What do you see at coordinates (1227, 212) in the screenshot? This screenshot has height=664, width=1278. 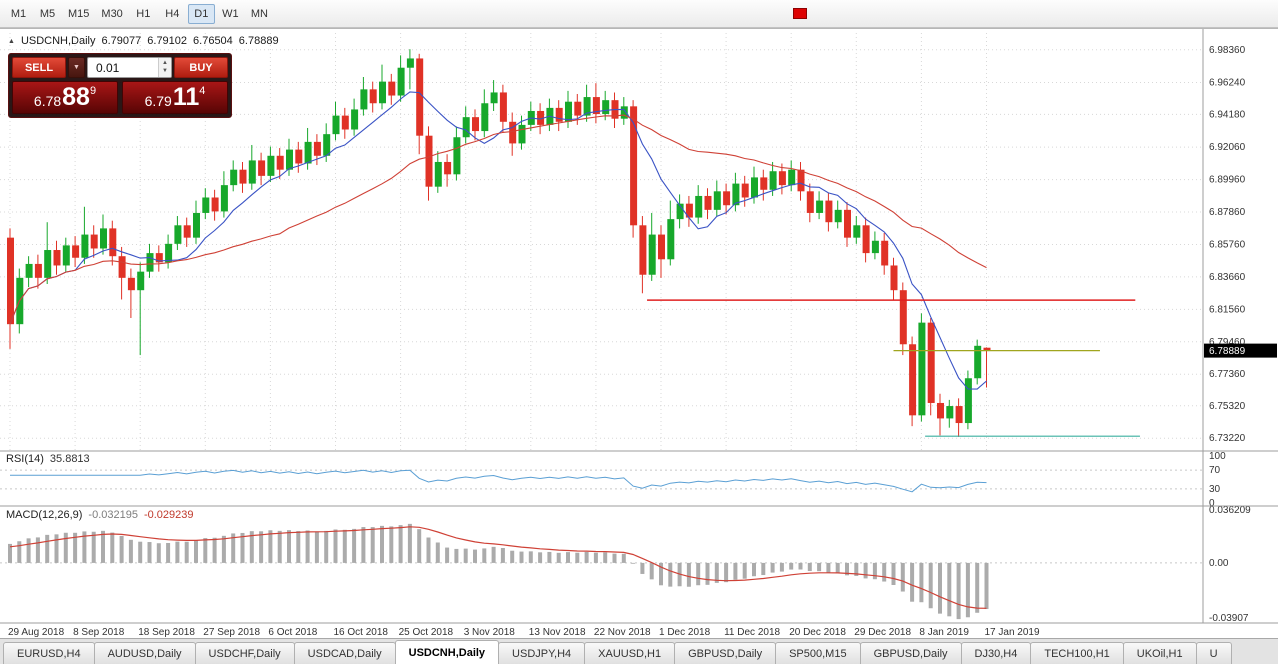 I see `price-axis-label: 6.87860` at bounding box center [1227, 212].